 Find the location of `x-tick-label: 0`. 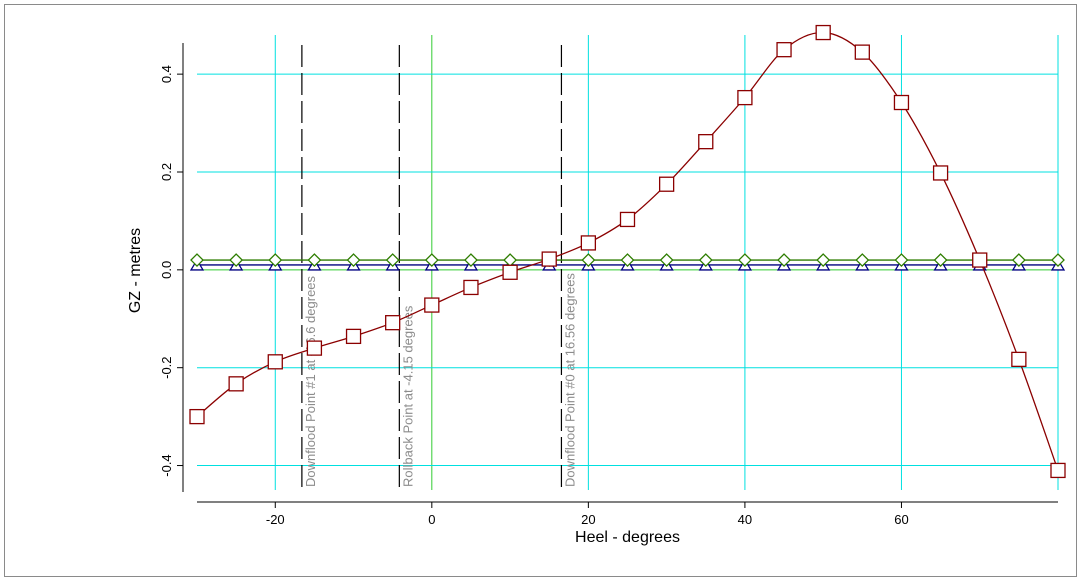

x-tick-label: 0 is located at coordinates (431, 519).